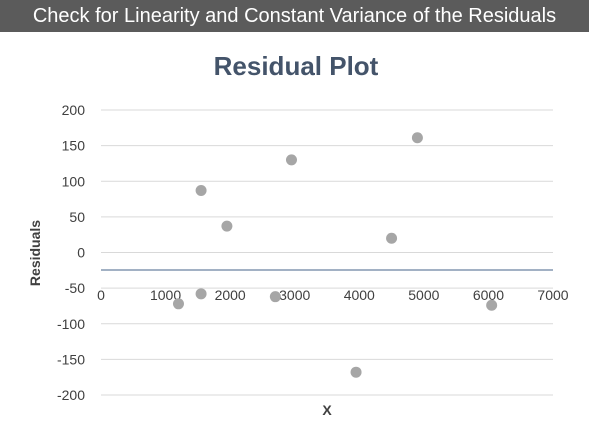 The width and height of the screenshot is (589, 442). What do you see at coordinates (74, 146) in the screenshot?
I see `y-tick-label: 150` at bounding box center [74, 146].